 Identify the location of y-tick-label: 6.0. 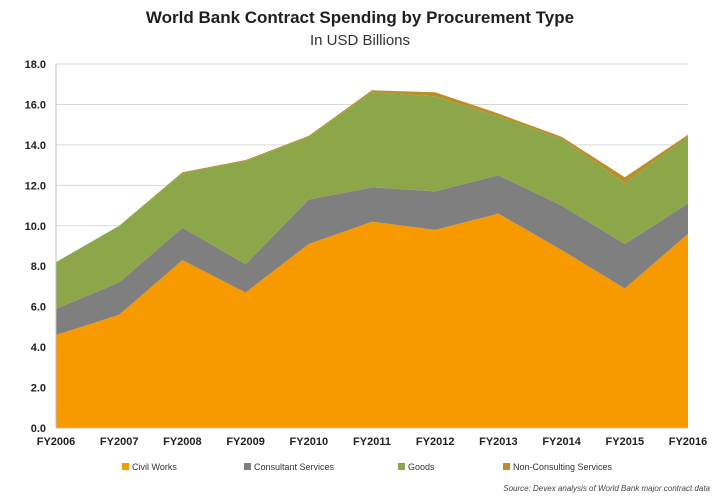
(38, 308).